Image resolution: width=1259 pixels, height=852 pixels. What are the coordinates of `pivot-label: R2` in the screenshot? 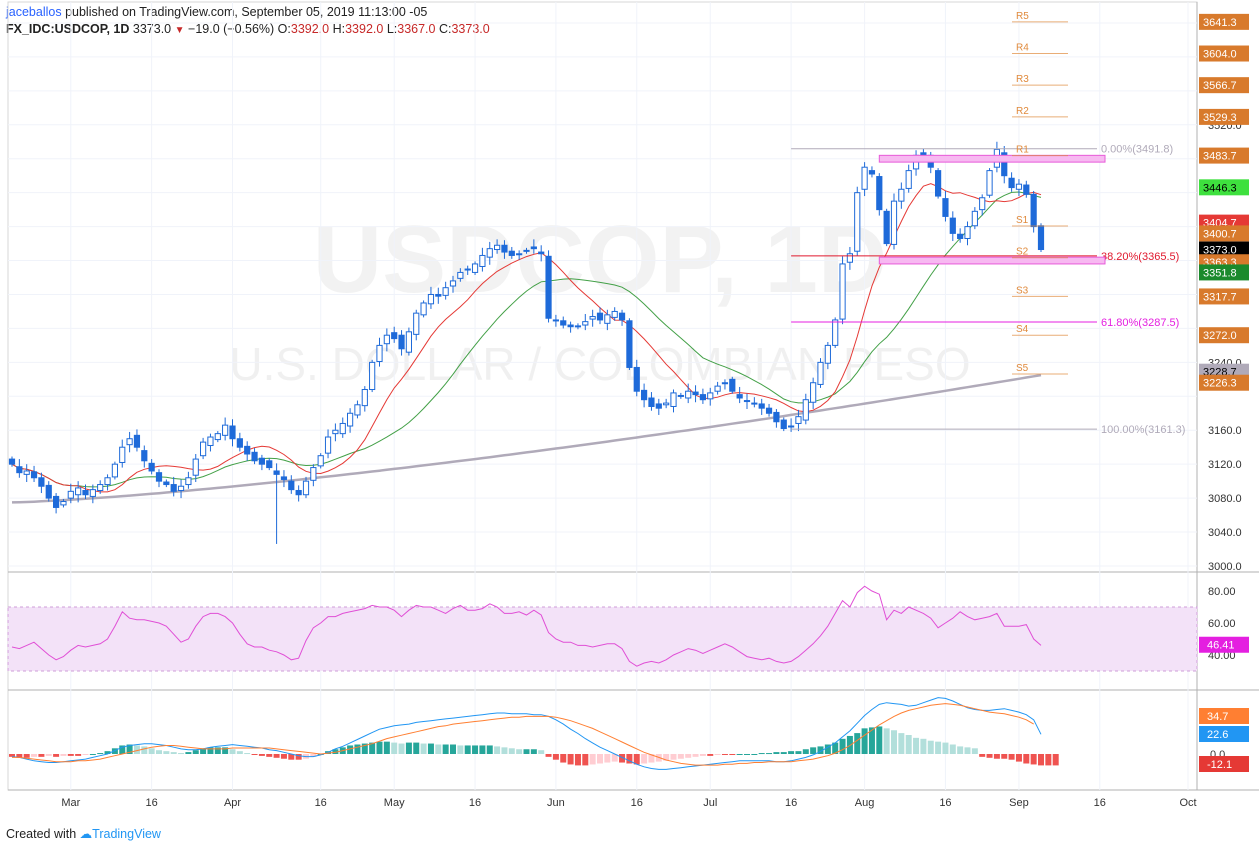 It's located at (1022, 111).